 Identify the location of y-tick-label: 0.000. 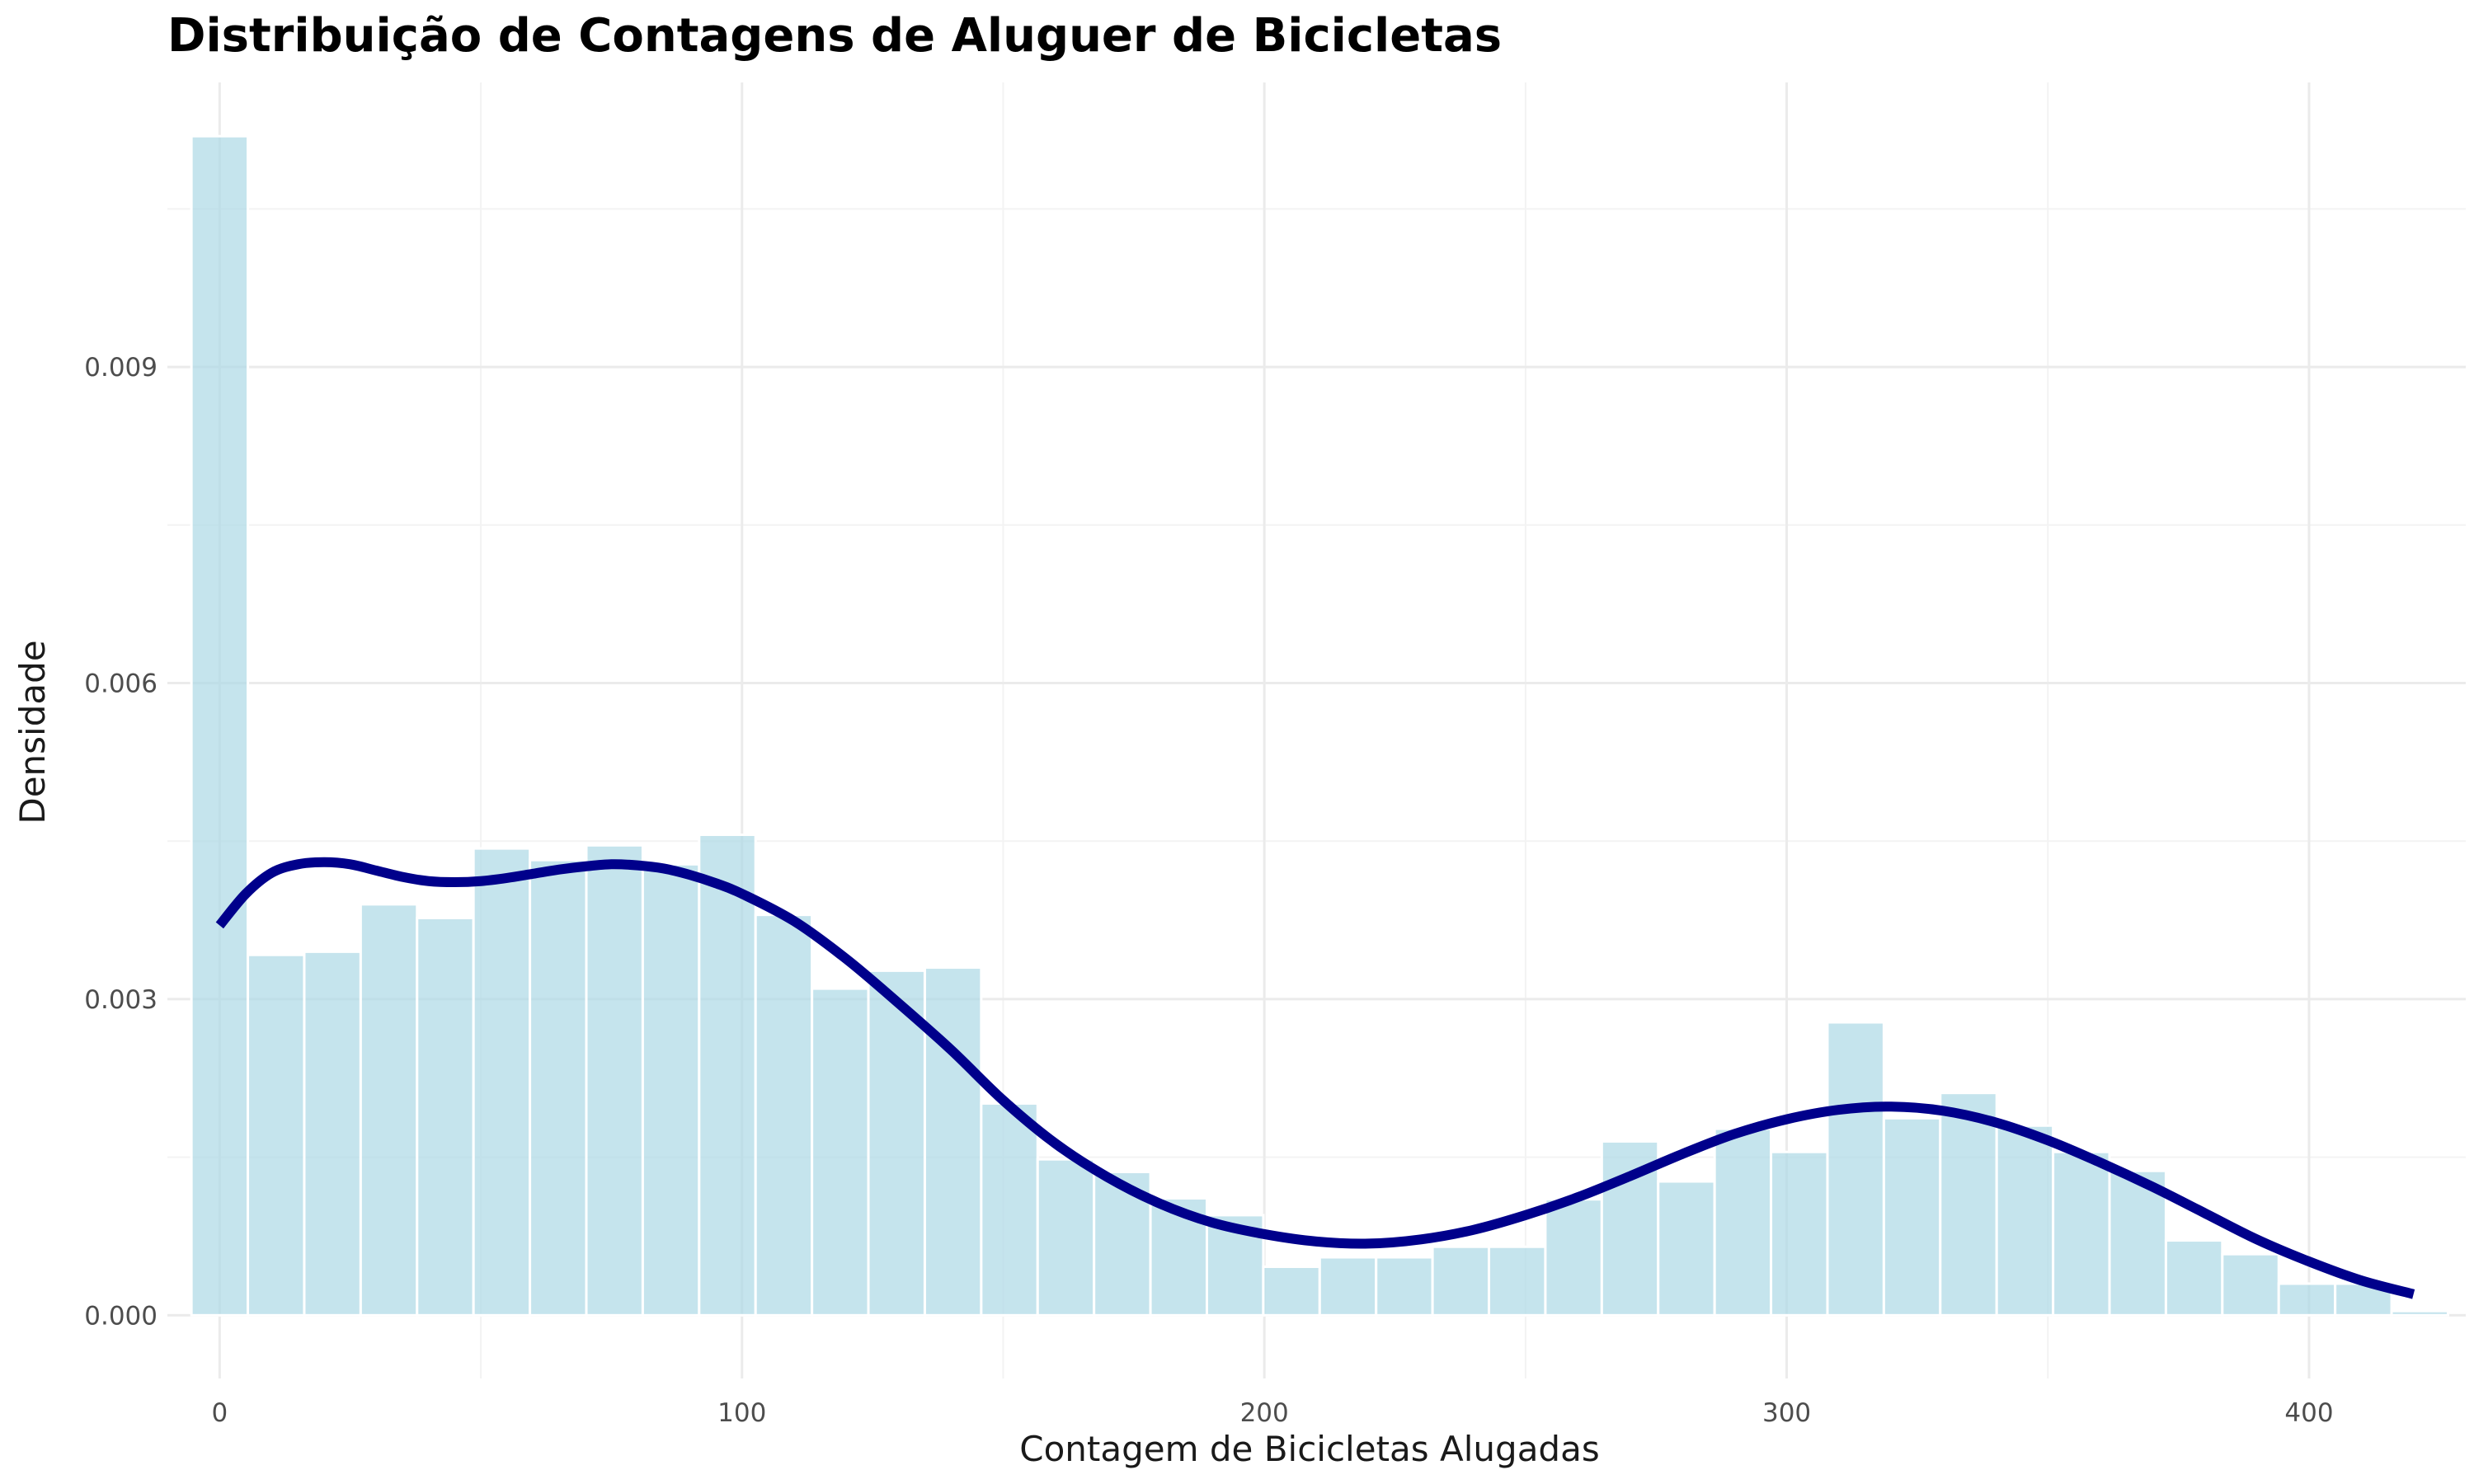
(121, 1316).